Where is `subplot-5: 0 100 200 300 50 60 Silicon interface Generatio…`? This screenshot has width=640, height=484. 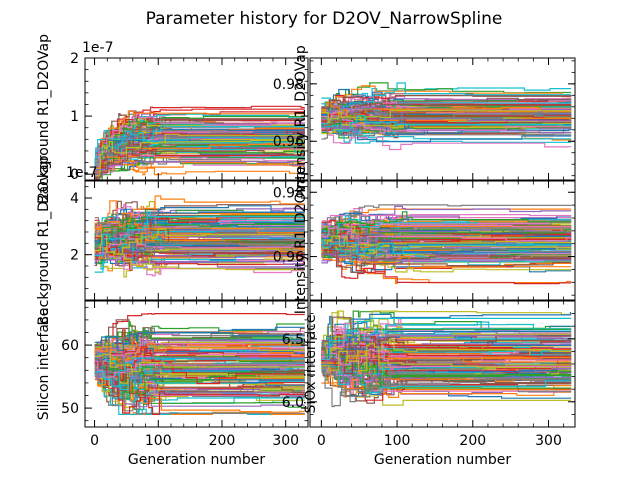
subplot-5: 0 100 200 300 50 60 Silicon interface Generatio… is located at coordinates (172, 384).